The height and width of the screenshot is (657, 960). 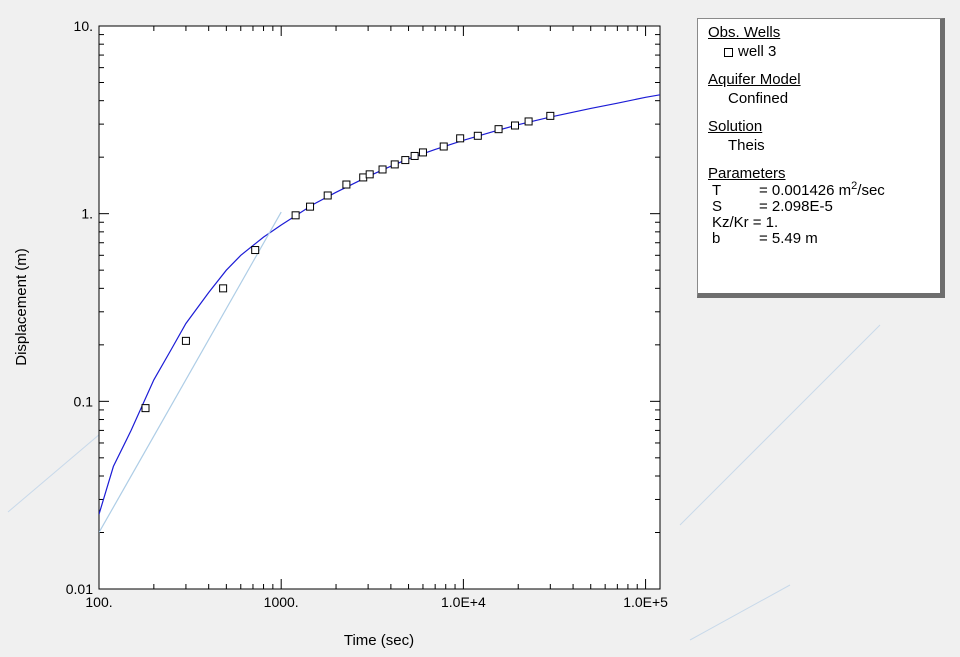 What do you see at coordinates (79, 589) in the screenshot?
I see `y-tick-label: 0.01` at bounding box center [79, 589].